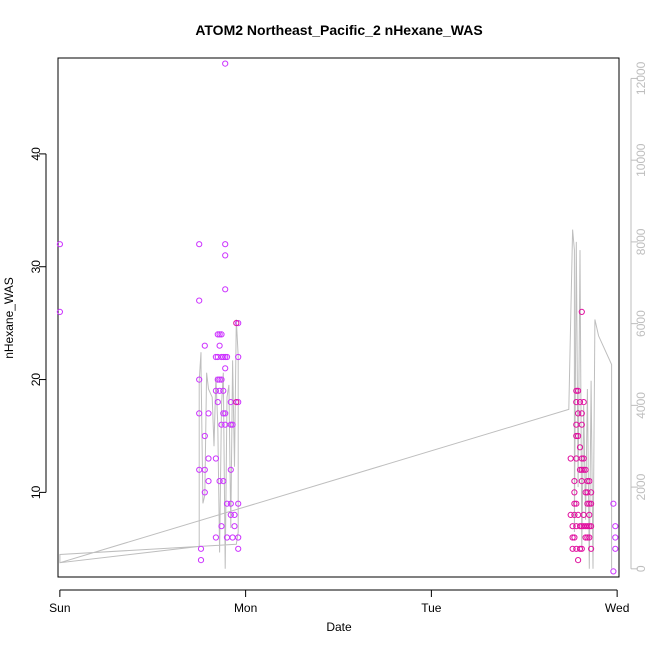 Image resolution: width=650 pixels, height=650 pixels. Describe the element at coordinates (59, 608) in the screenshot. I see `x-tick-label: Sun` at that location.